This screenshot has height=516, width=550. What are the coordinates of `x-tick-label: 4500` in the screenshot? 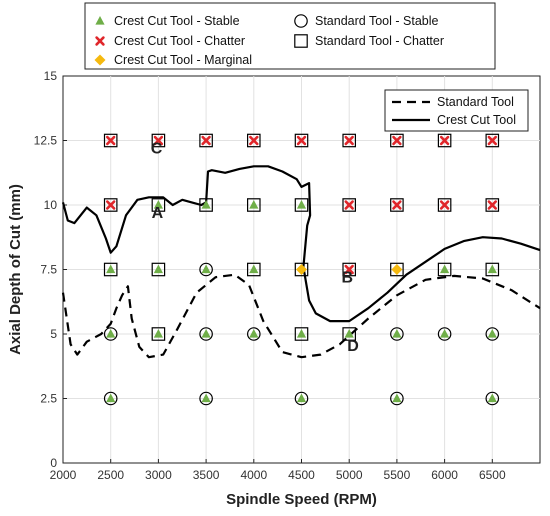 It's located at (301, 475).